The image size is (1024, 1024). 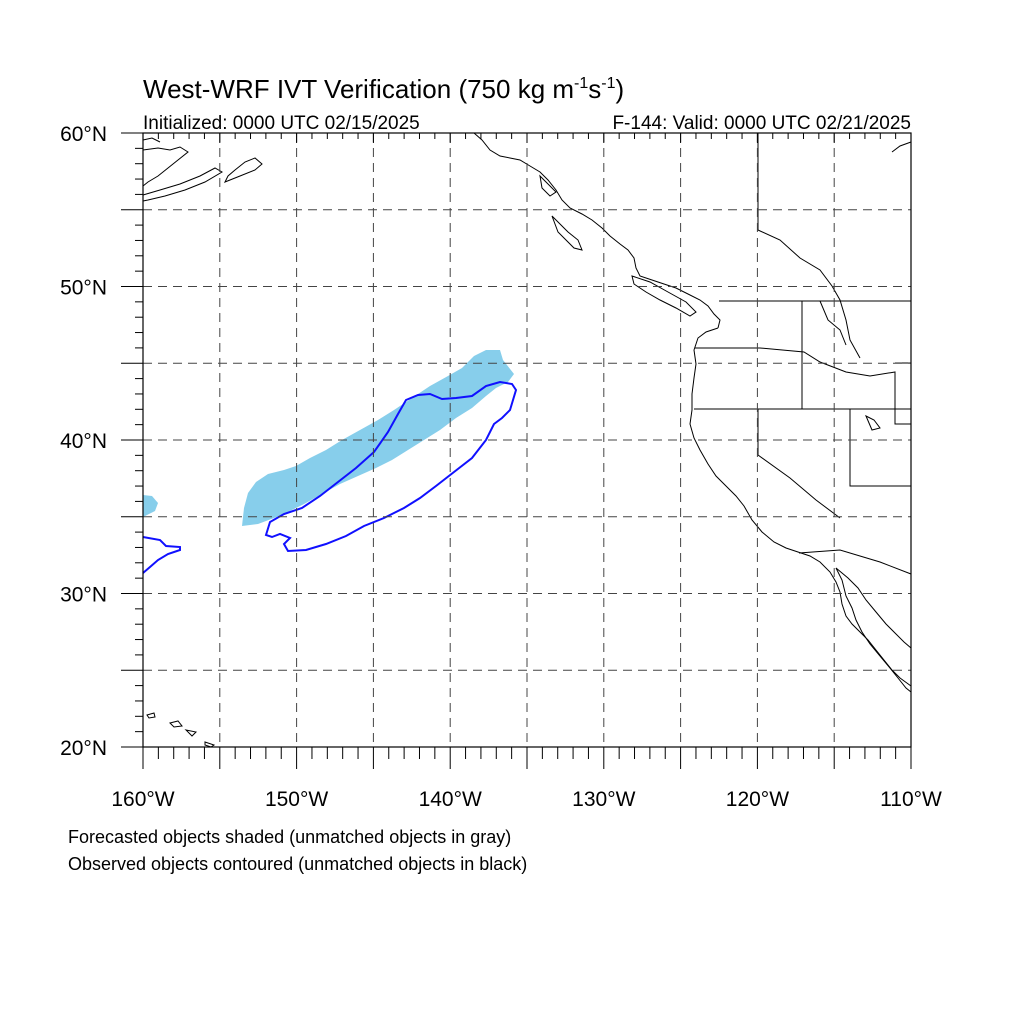 I want to click on lon-tick-label: 150°W, so click(x=296, y=799).